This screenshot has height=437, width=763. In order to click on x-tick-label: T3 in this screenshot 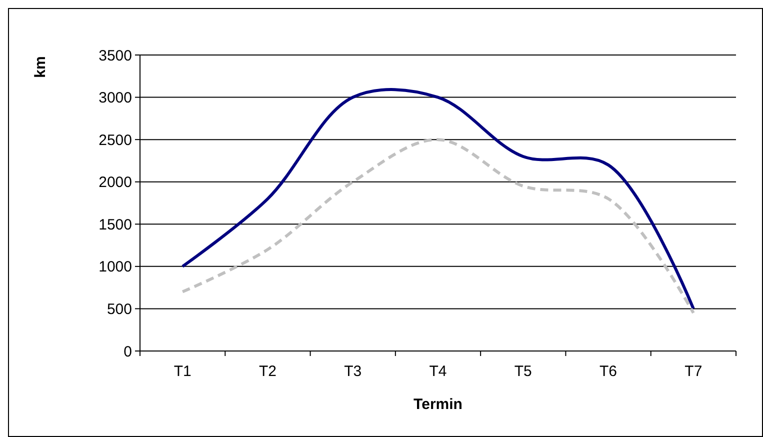, I will do `click(353, 371)`.